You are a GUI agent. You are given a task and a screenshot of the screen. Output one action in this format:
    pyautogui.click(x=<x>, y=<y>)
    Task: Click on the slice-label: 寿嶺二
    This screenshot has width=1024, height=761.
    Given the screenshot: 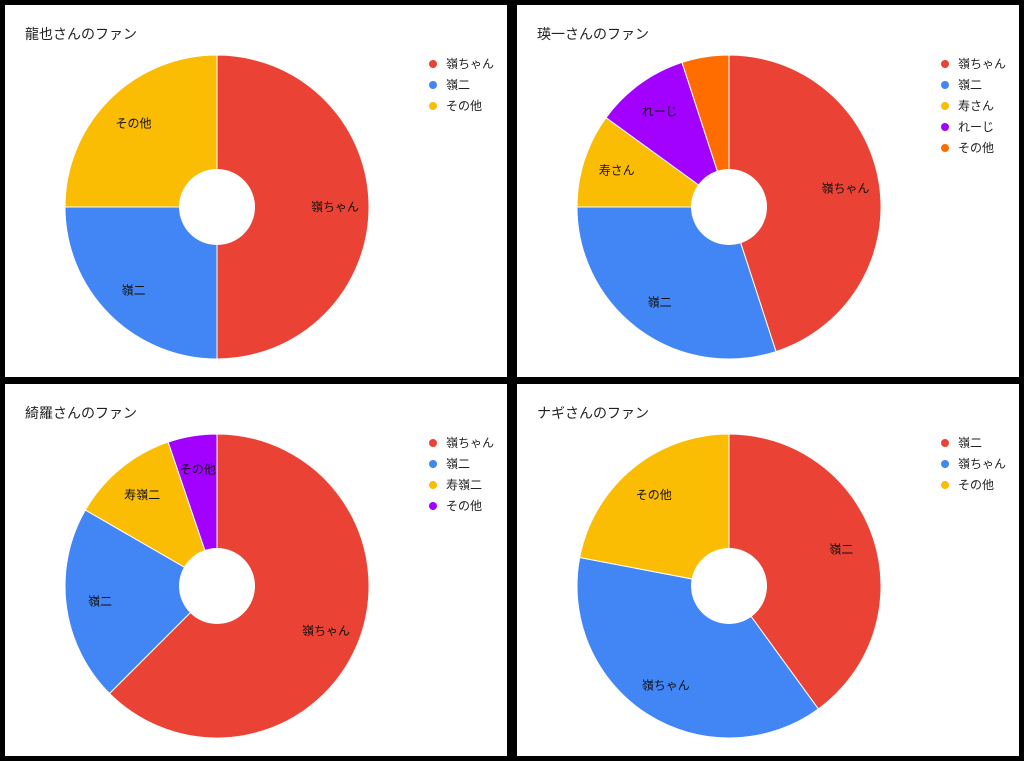 What is the action you would take?
    pyautogui.click(x=142, y=495)
    